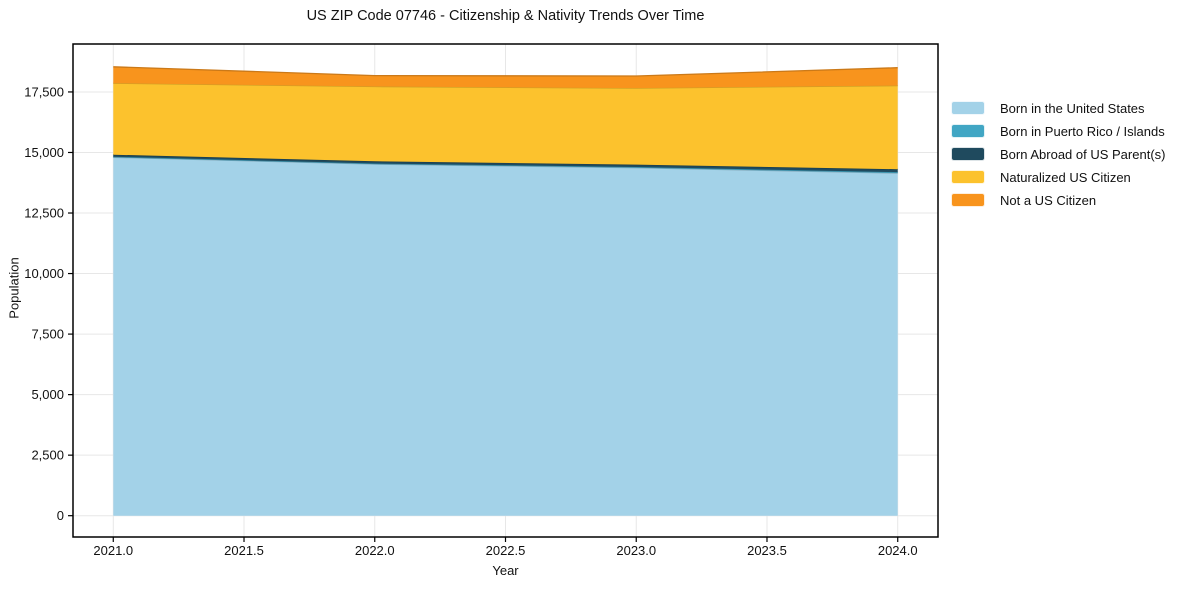 The height and width of the screenshot is (590, 1189). What do you see at coordinates (44, 213) in the screenshot?
I see `y-tick-label: 12,500` at bounding box center [44, 213].